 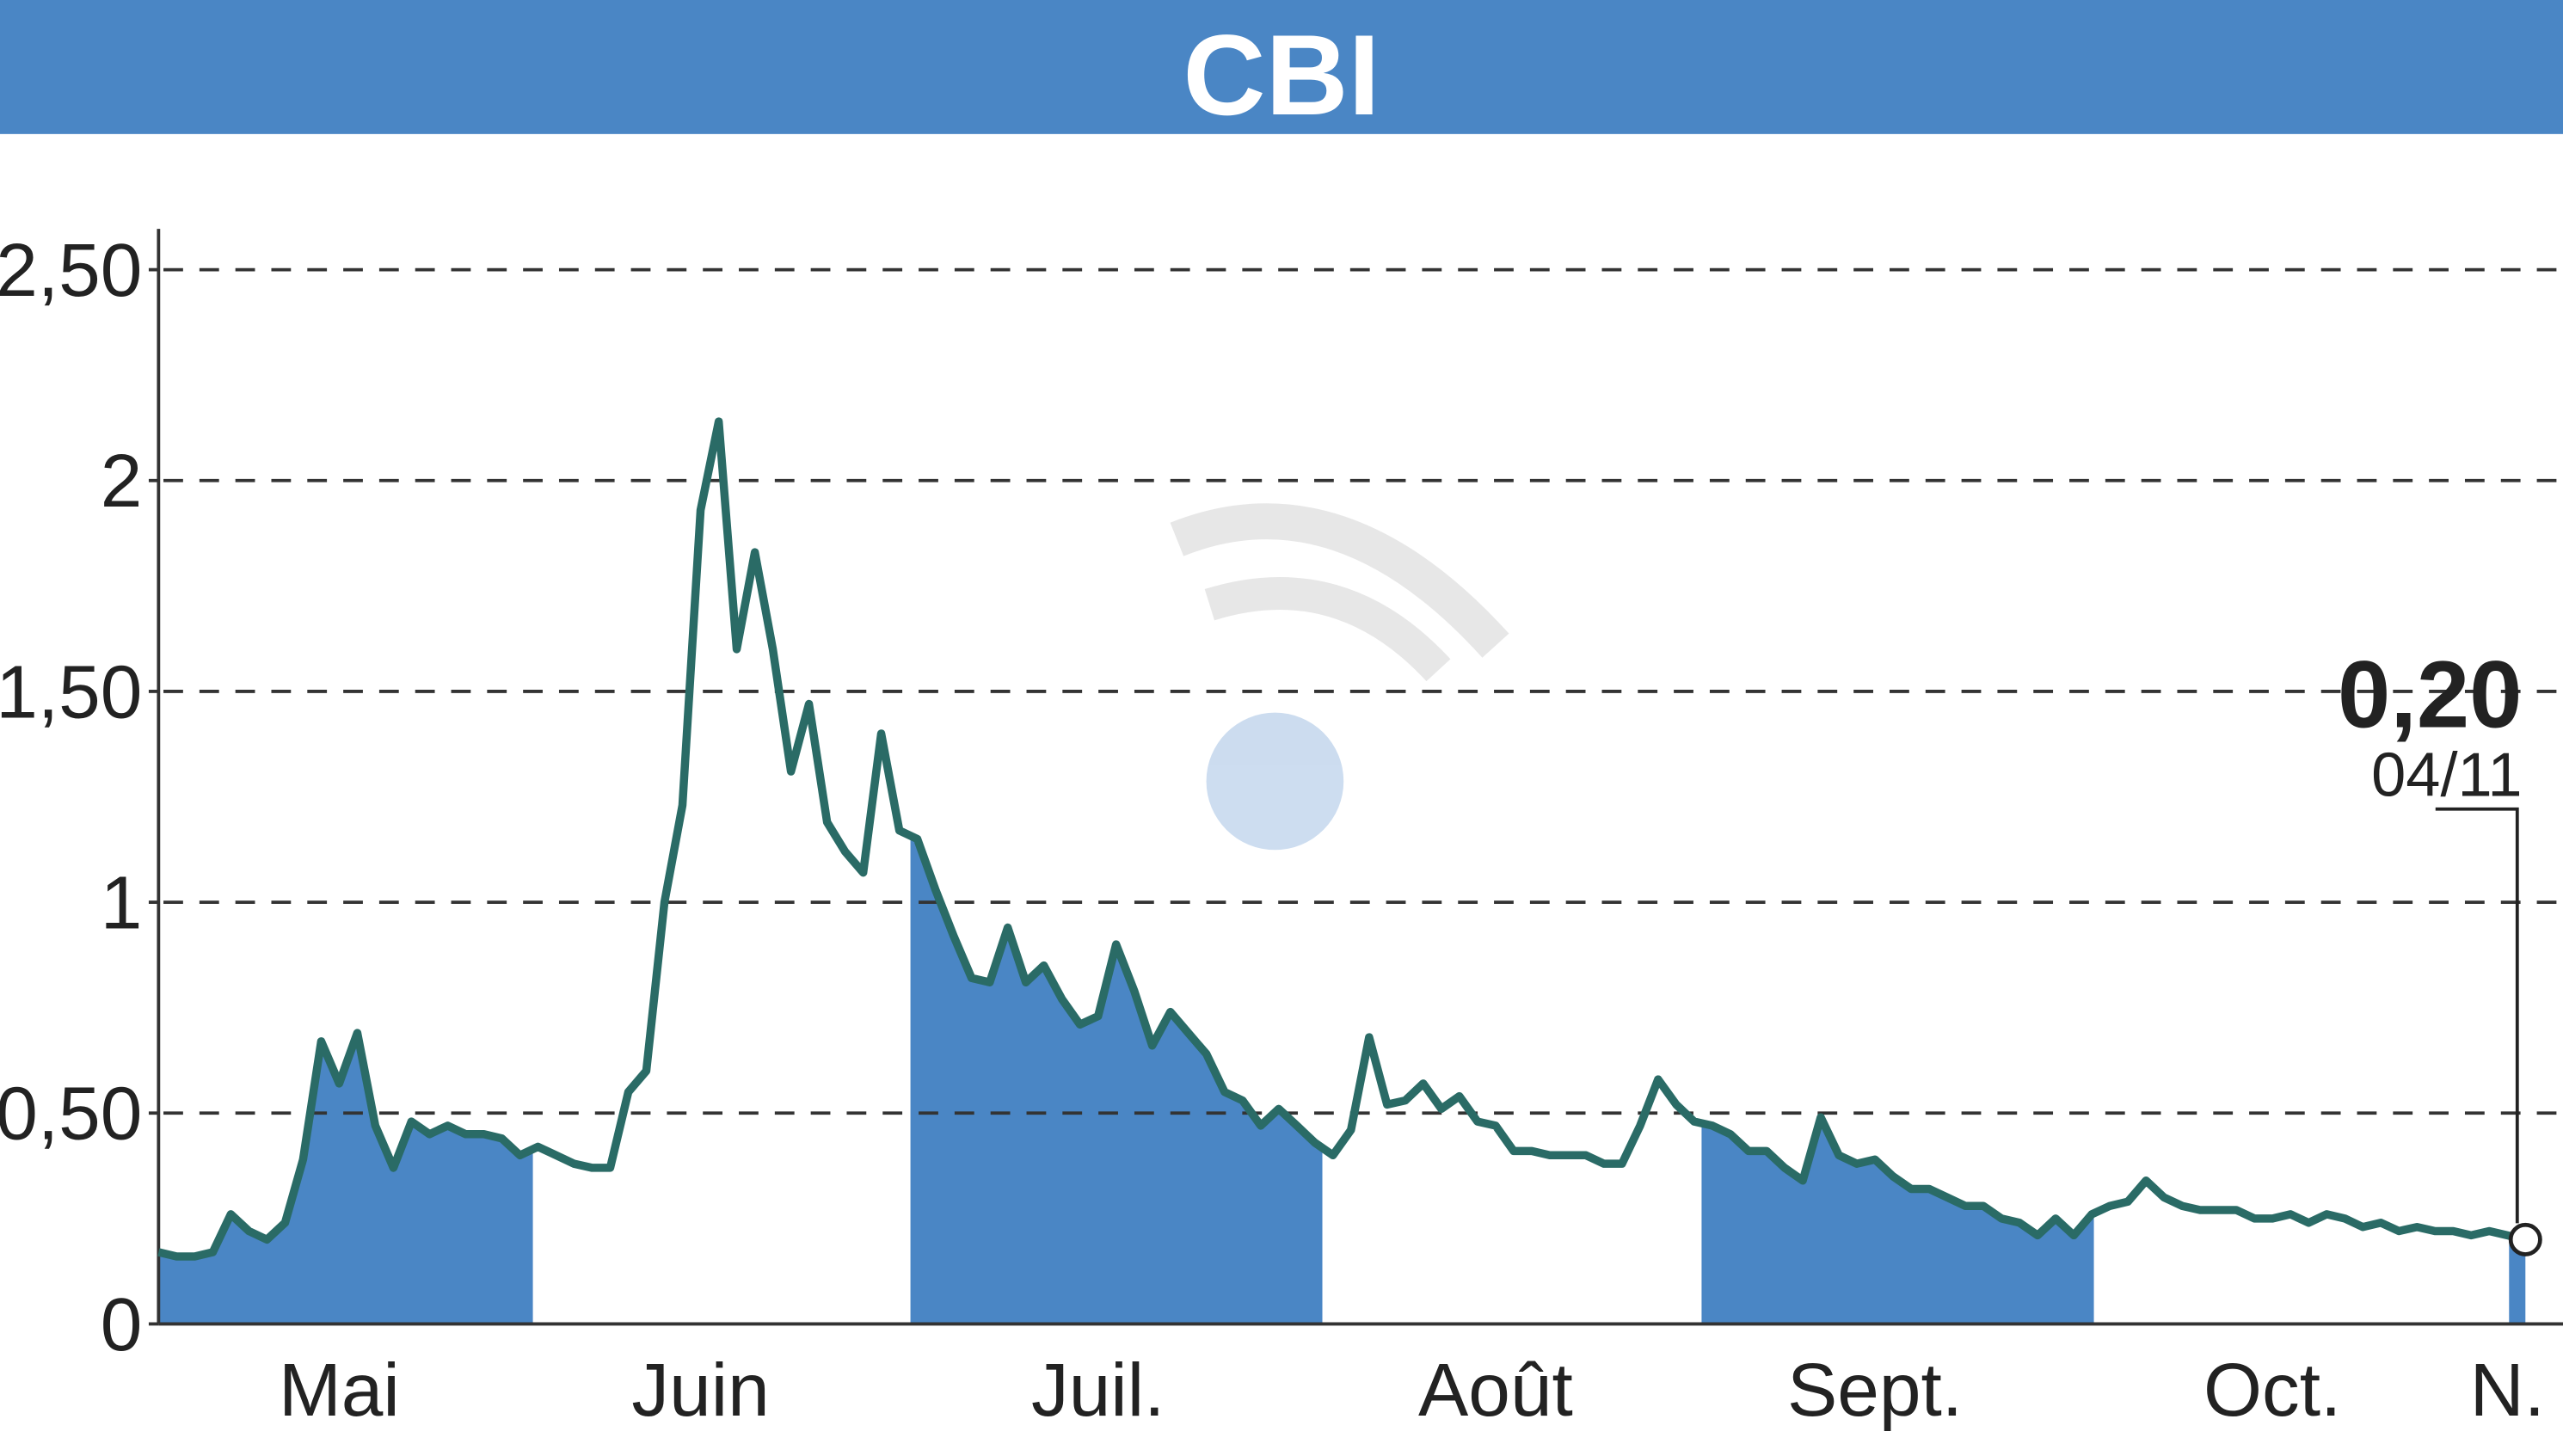 I want to click on y-tick-label: 1, so click(x=122, y=903).